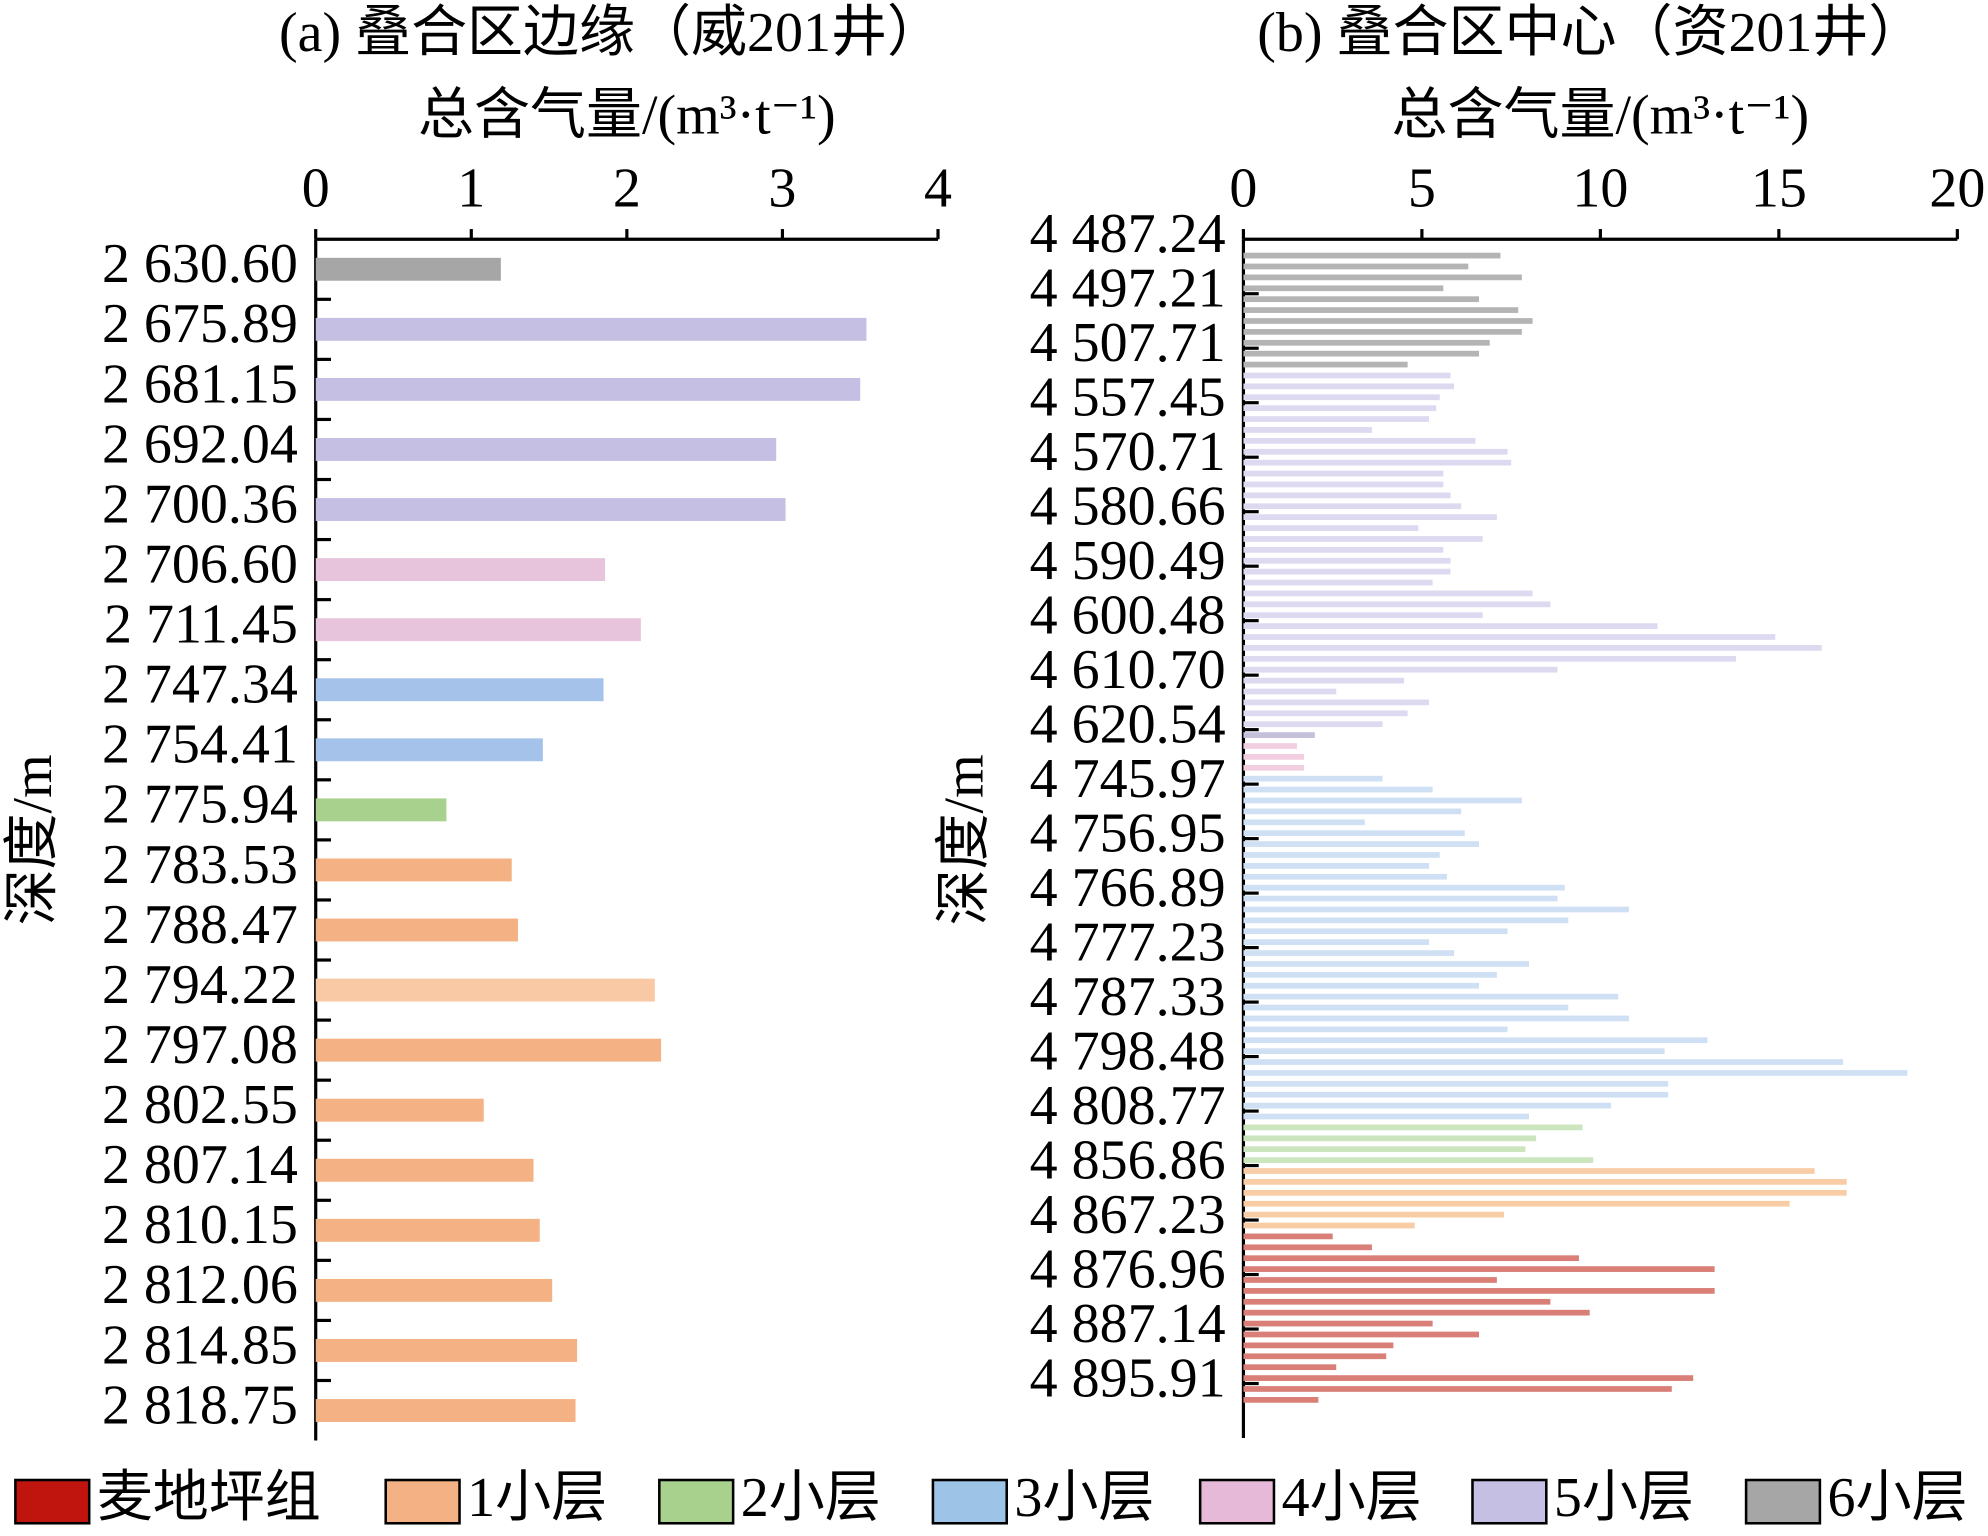 The height and width of the screenshot is (1536, 1988). I want to click on y-tick-label: 4 798.48, so click(1128, 1051).